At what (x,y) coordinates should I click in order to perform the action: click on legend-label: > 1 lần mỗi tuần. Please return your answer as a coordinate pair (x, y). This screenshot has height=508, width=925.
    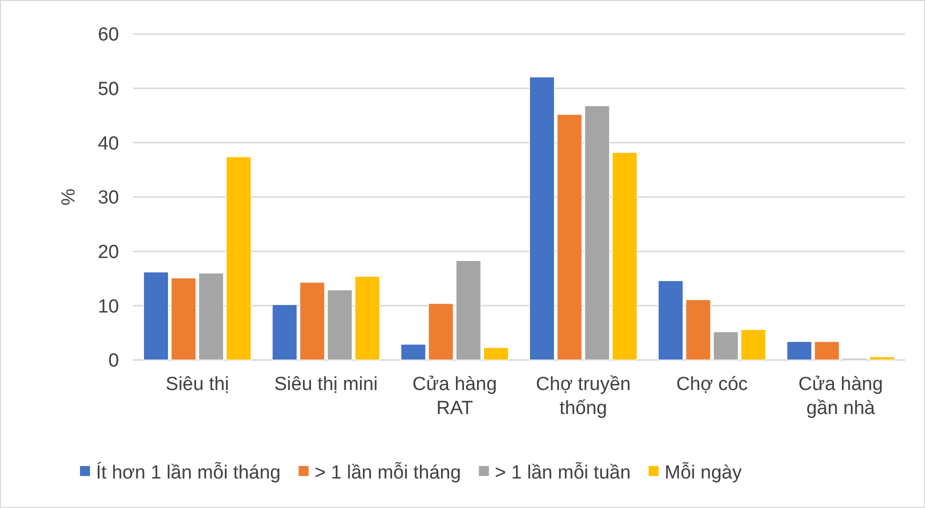
    Looking at the image, I should click on (562, 473).